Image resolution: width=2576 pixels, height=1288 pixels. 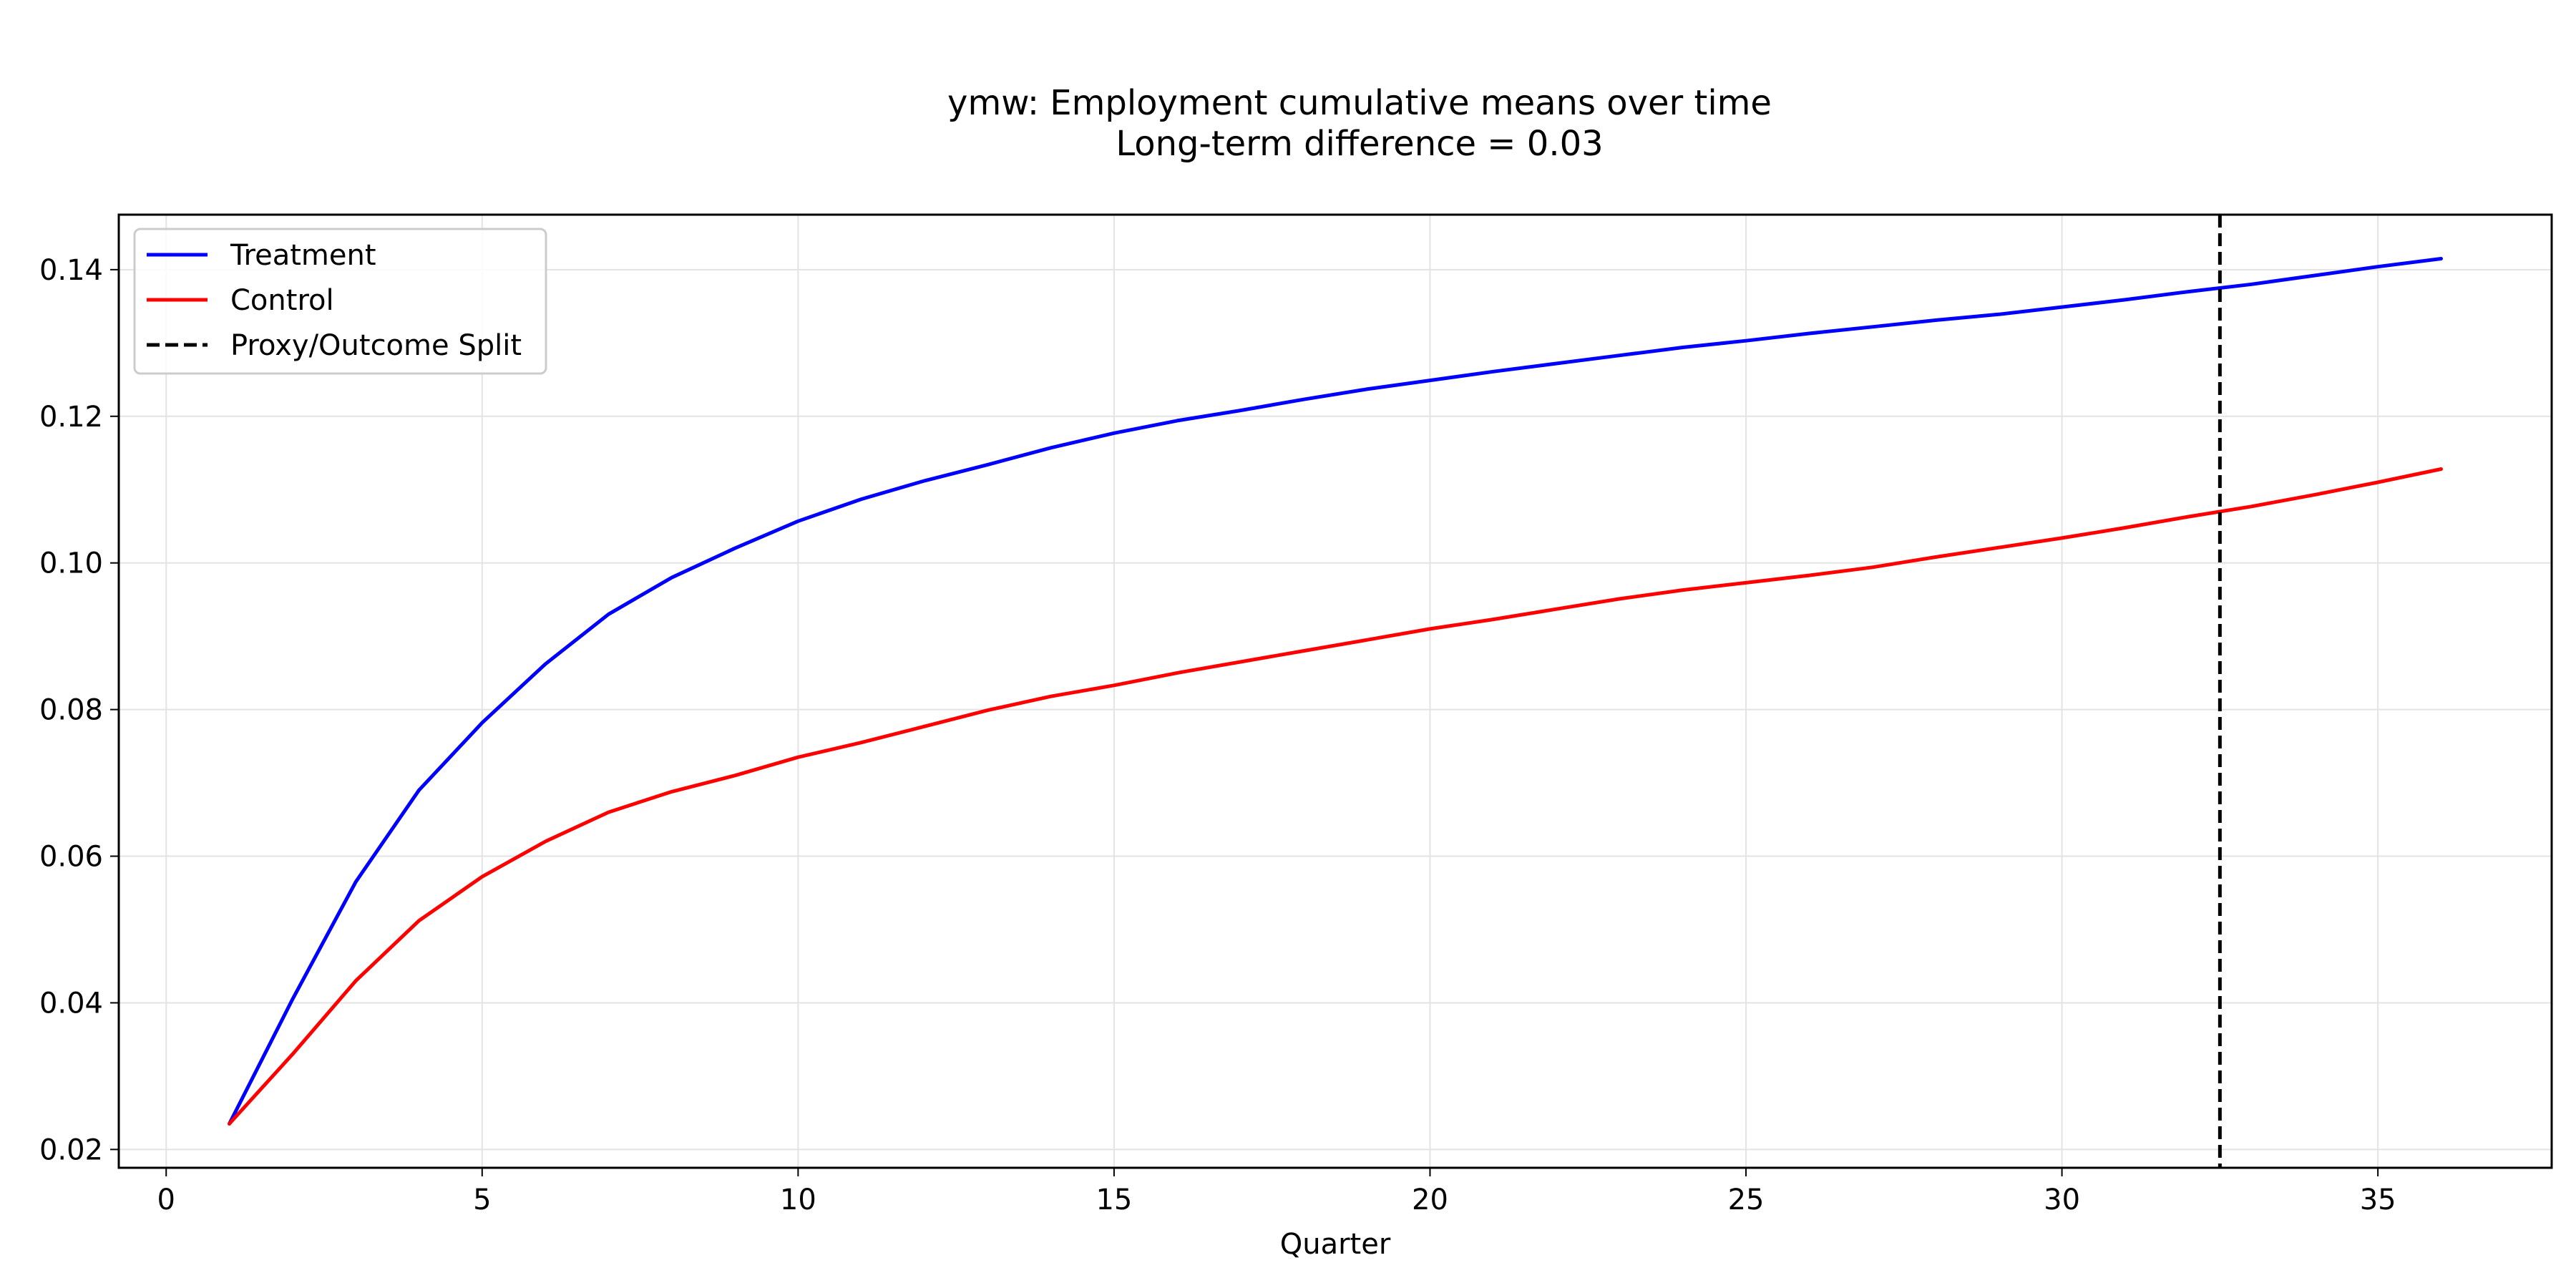 I want to click on x-axis-ticks: 0 5 10 15 20 25 30 35, so click(x=1276, y=1192).